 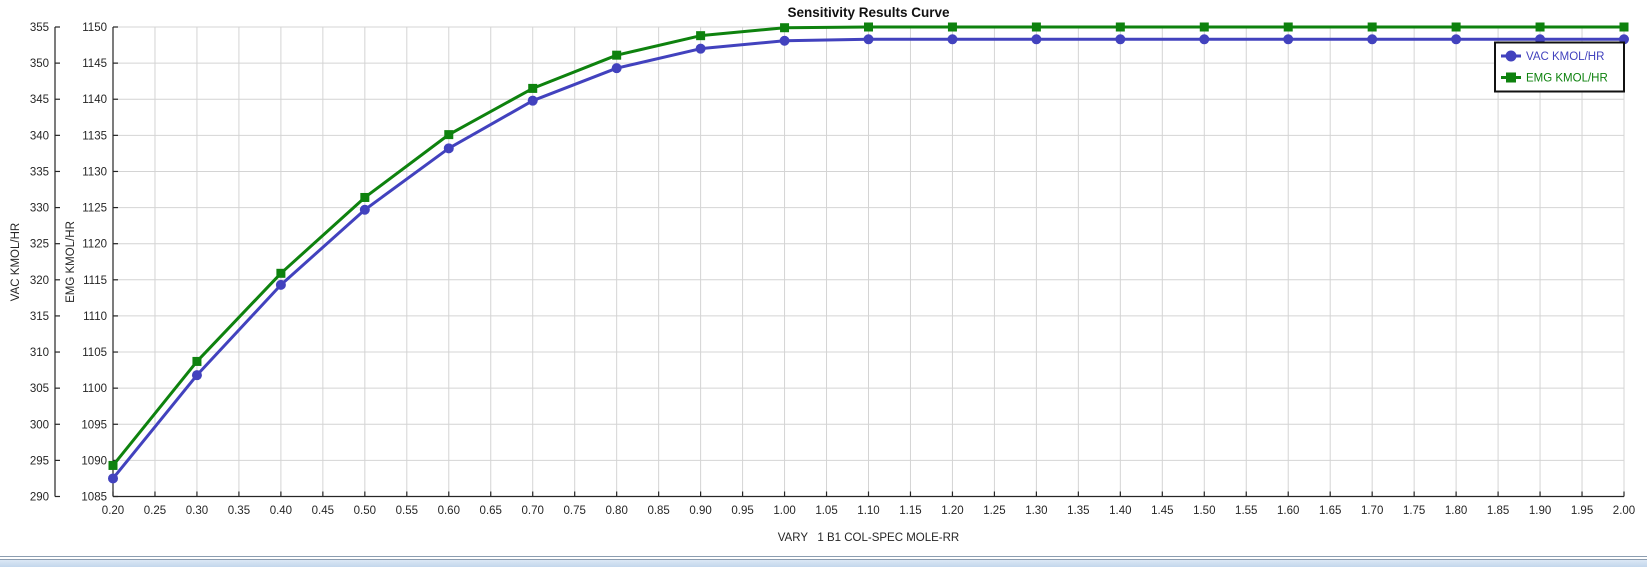 I want to click on x-tick-label: 1.05, so click(x=826, y=511).